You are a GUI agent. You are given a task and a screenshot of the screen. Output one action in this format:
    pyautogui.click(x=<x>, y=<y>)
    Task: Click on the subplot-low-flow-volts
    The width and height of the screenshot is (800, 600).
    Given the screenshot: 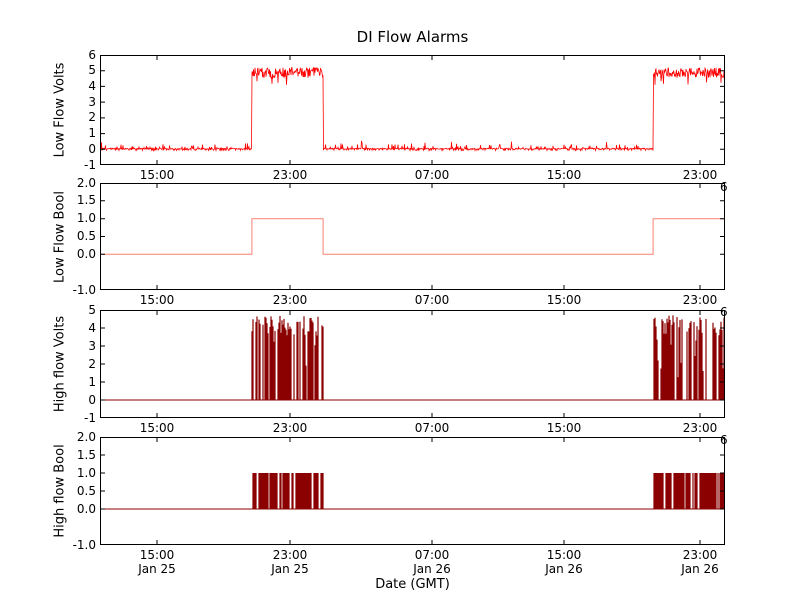 What is the action you would take?
    pyautogui.click(x=412, y=110)
    